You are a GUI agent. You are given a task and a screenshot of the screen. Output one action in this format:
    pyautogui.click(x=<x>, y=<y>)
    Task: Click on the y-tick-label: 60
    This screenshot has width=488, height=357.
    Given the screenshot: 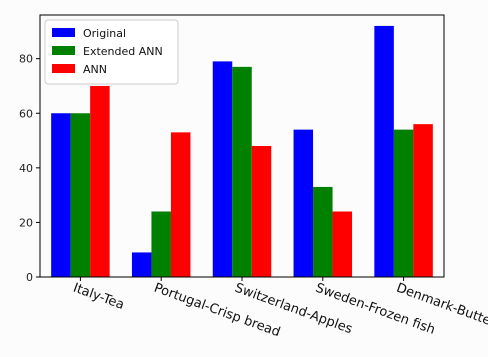 What is the action you would take?
    pyautogui.click(x=26, y=113)
    